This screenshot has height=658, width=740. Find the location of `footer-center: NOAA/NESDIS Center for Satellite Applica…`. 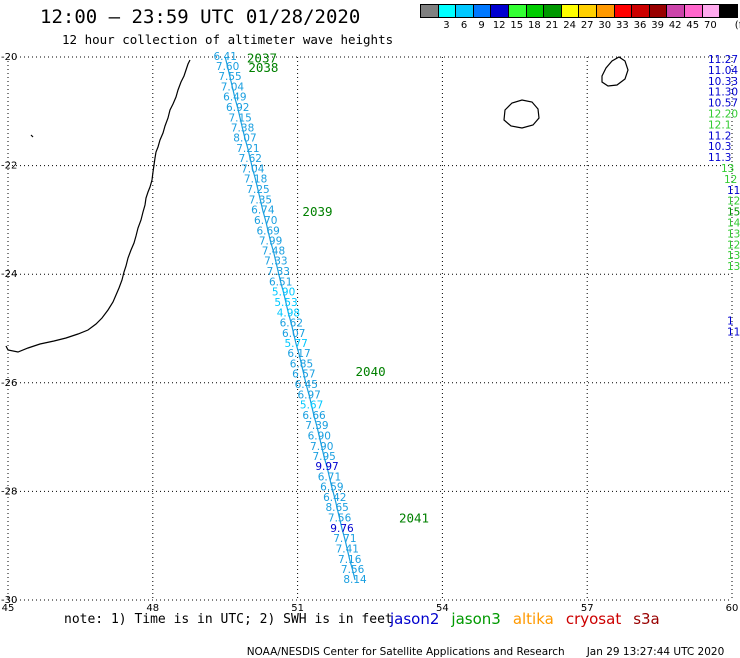

footer-center: NOAA/NESDIS Center for Satellite Applica… is located at coordinates (405, 652).